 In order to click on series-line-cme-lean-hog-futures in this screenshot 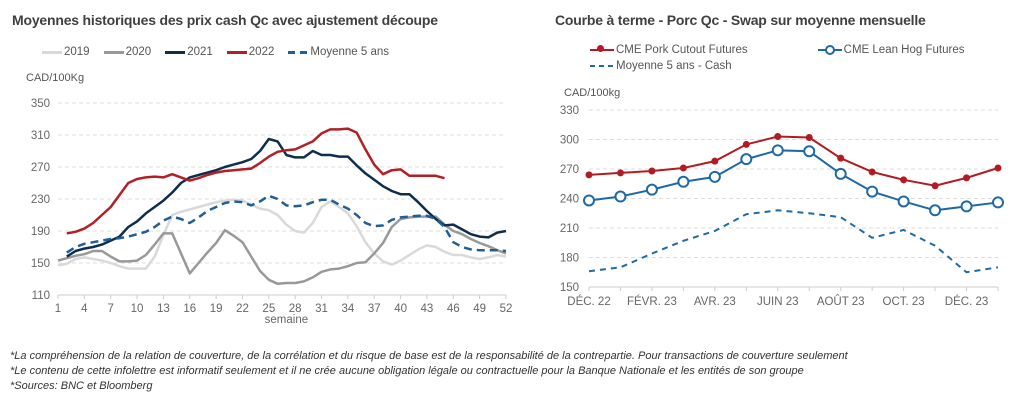, I will do `click(793, 180)`.